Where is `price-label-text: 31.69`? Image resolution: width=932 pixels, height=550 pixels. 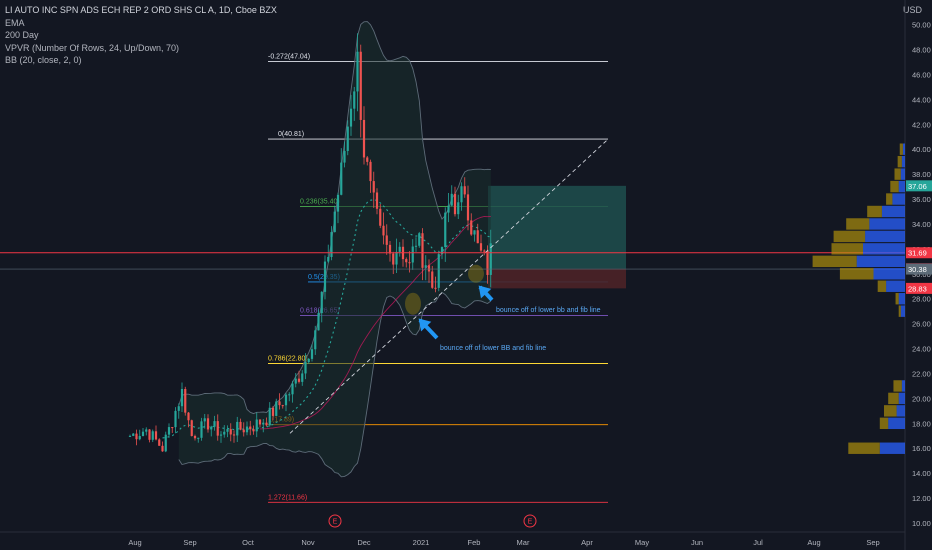 price-label-text: 31.69 is located at coordinates (917, 253).